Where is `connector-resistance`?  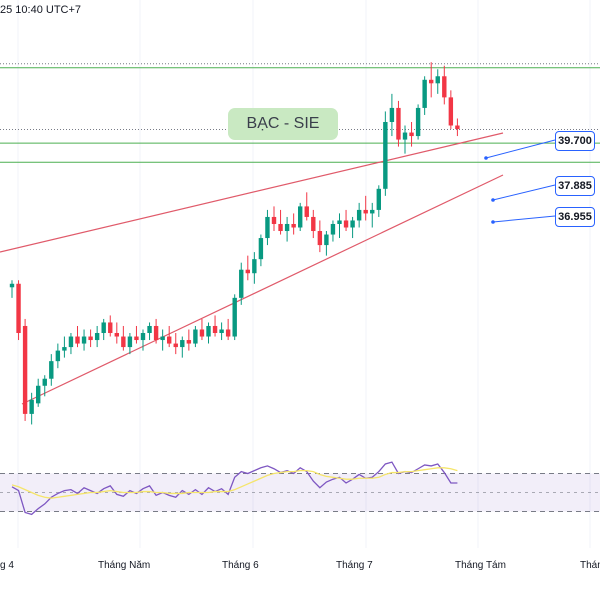
connector-resistance is located at coordinates (520, 149).